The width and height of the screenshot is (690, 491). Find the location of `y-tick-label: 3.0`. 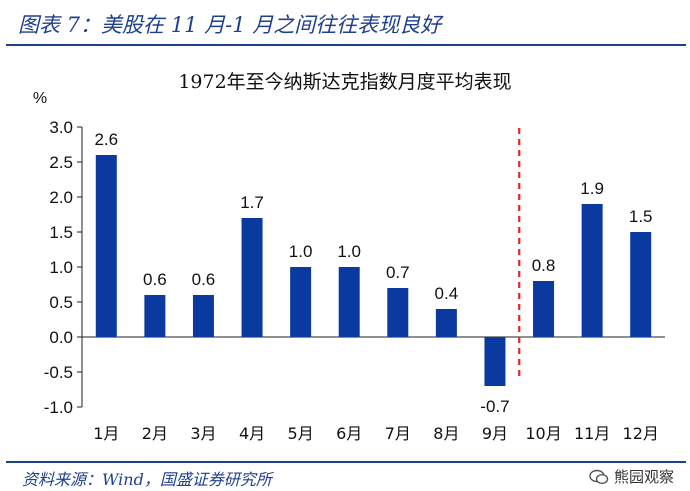

y-tick-label: 3.0 is located at coordinates (61, 127).